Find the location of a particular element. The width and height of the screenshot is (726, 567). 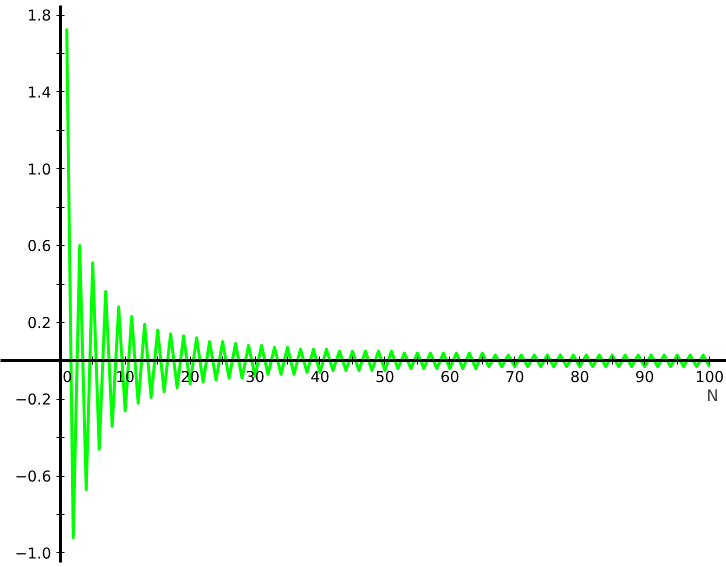

y-tick-label: −0.2 is located at coordinates (33, 399).